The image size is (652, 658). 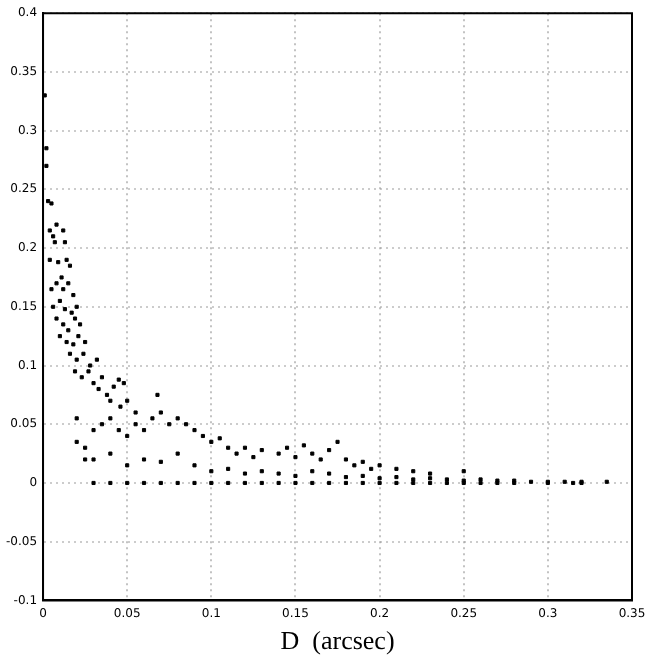 I want to click on x-axis-title: D (arcsec), so click(x=337, y=640).